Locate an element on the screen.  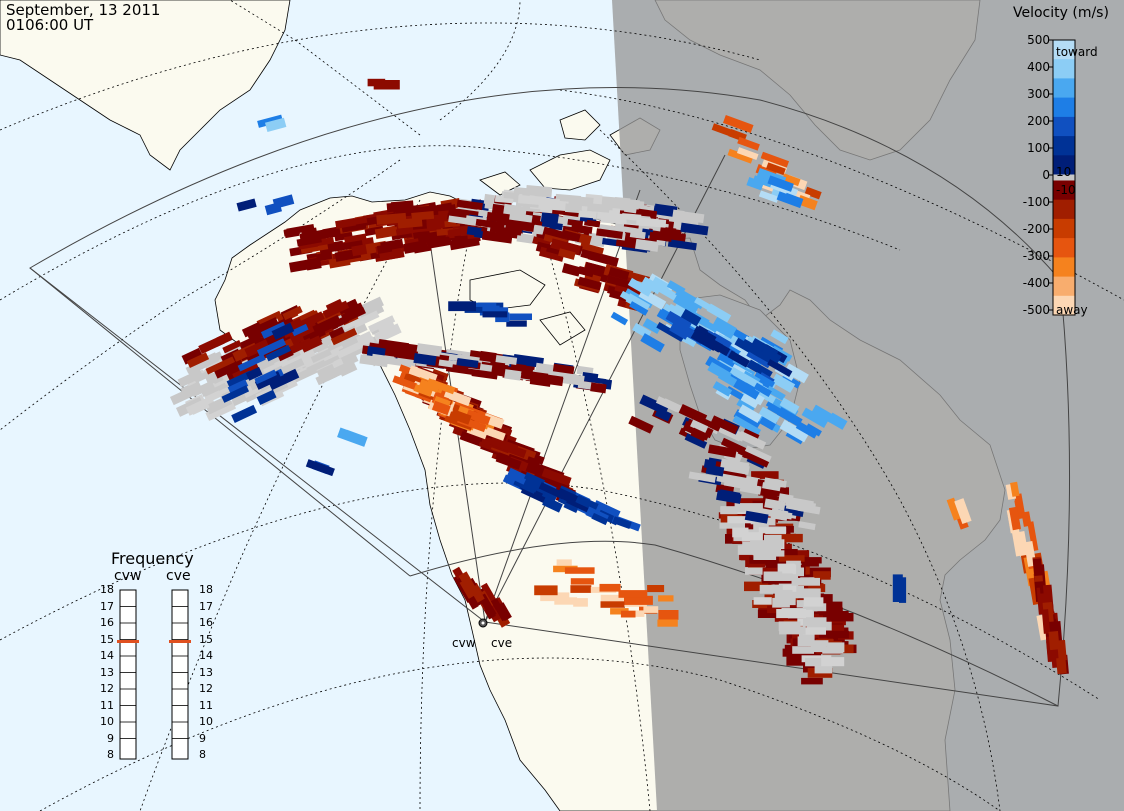
frequency-tick: 18 is located at coordinates (107, 589).